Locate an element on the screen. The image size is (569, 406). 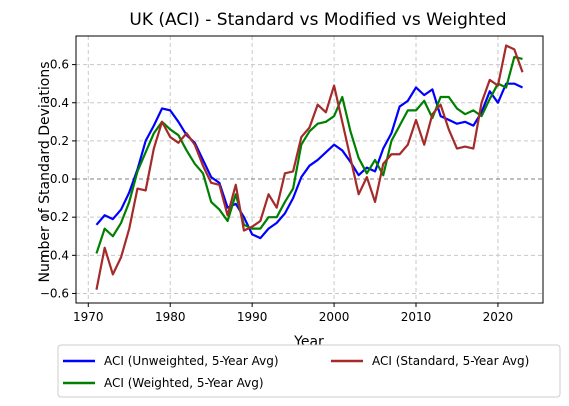
y-tick-label: −0.4 is located at coordinates (54, 255).